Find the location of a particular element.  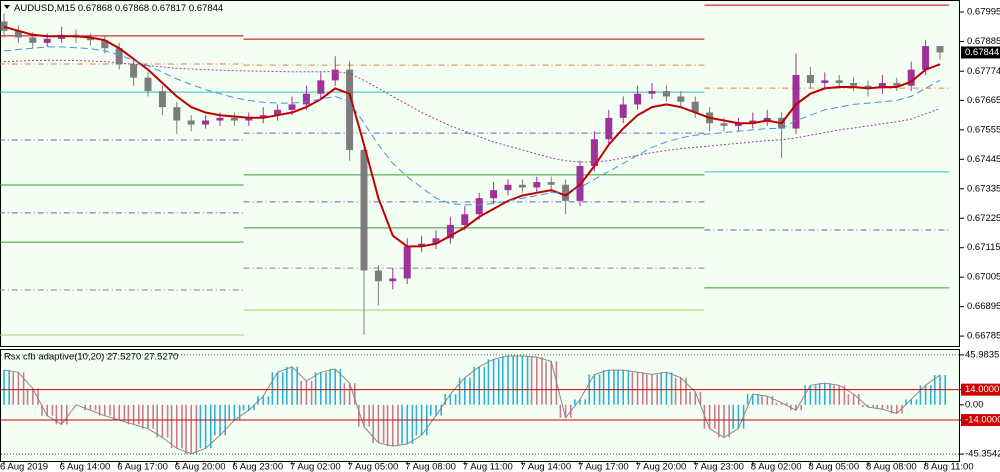

menu-arrow is located at coordinates (7, 7).